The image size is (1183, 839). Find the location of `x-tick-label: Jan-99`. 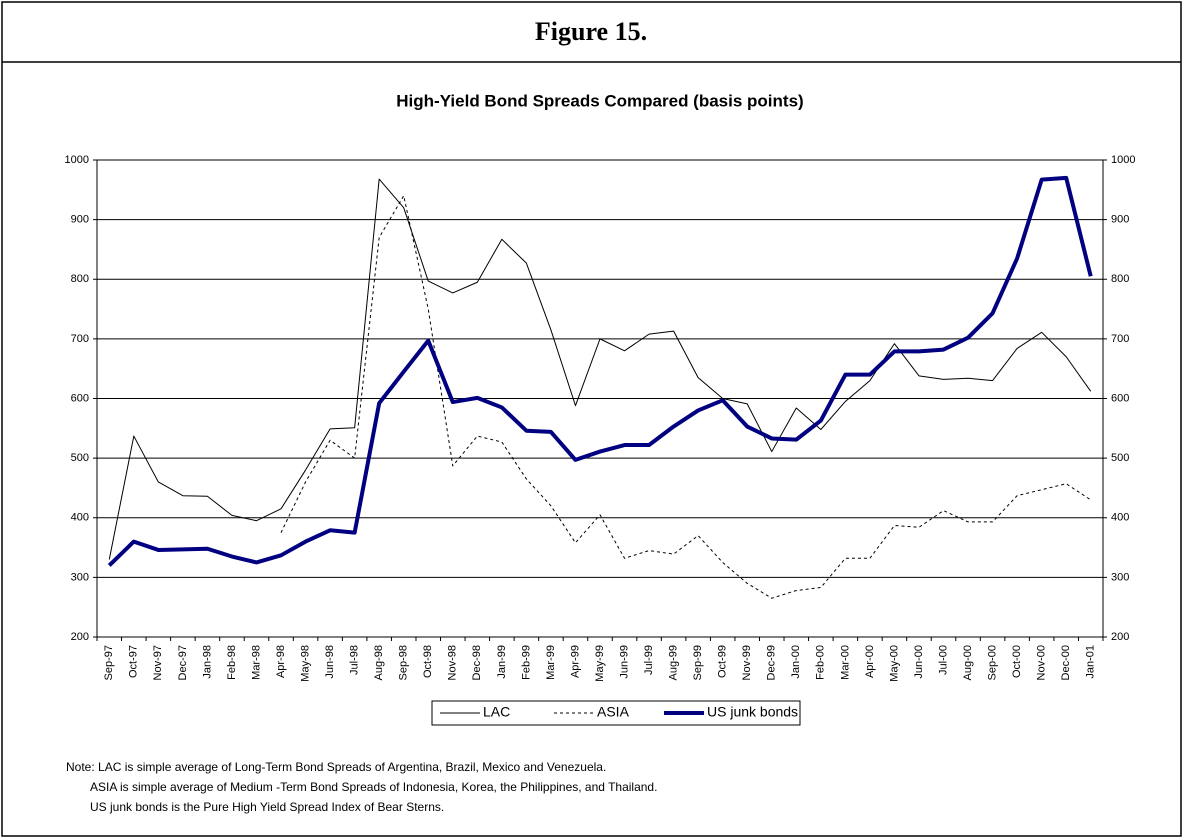

x-tick-label: Jan-99 is located at coordinates (502, 662).